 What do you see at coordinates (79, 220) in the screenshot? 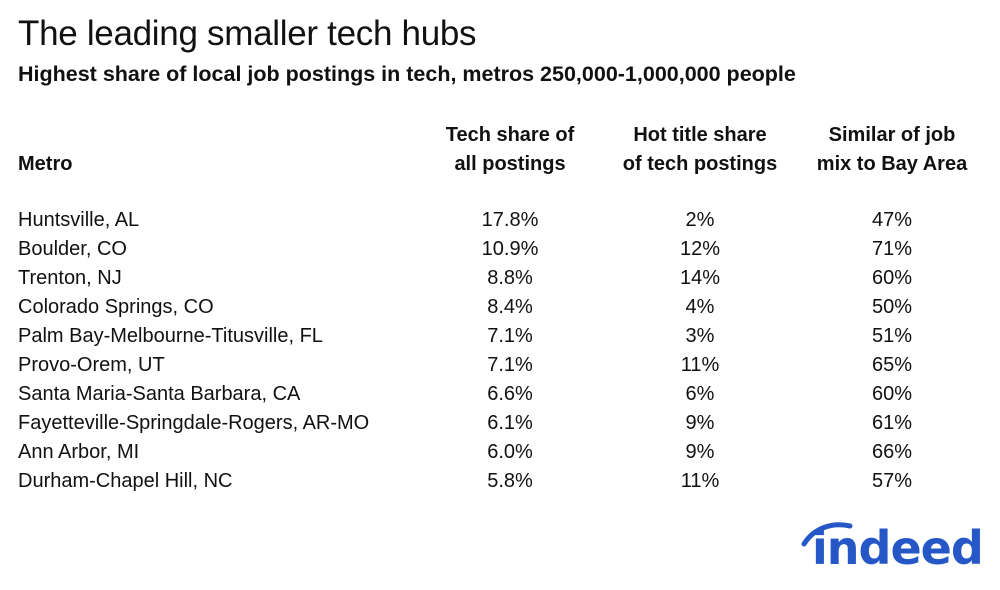
I see `metro-cell: Huntsville, AL` at bounding box center [79, 220].